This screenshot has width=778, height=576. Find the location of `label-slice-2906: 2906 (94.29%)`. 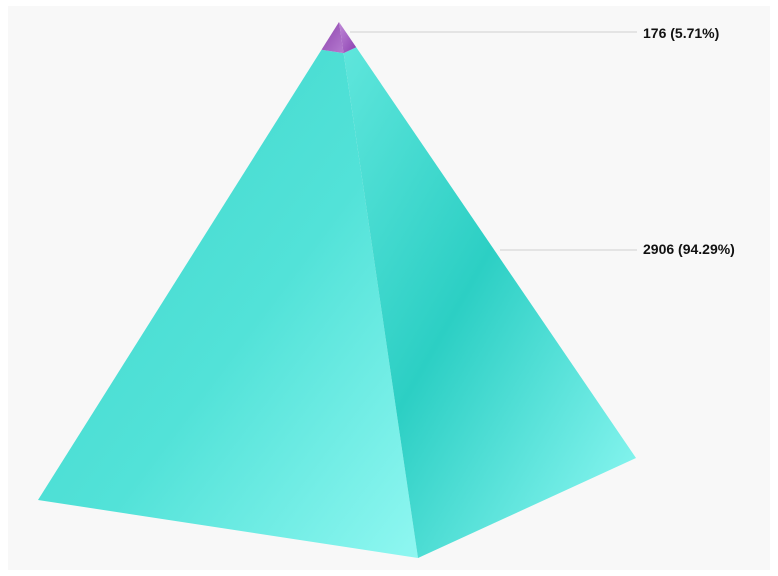

label-slice-2906: 2906 (94.29%) is located at coordinates (689, 249).